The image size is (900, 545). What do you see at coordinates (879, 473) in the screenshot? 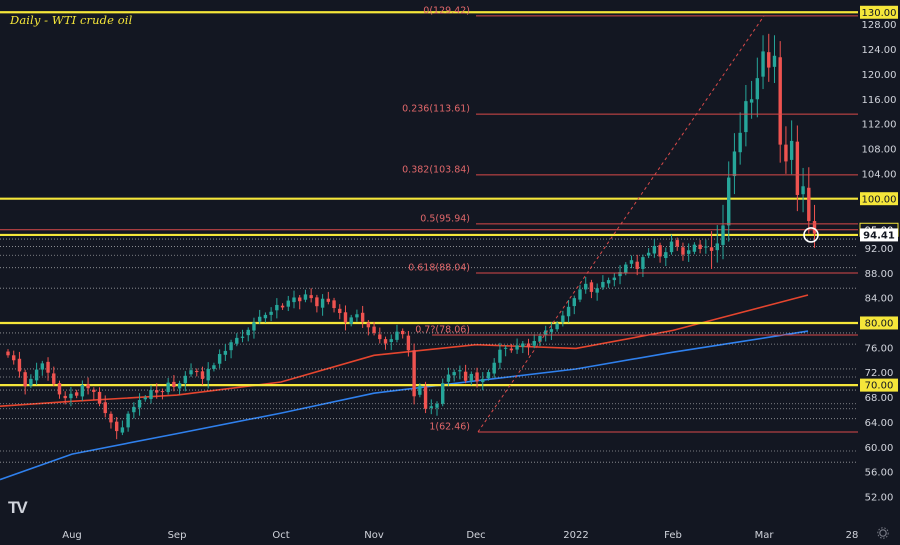
I see `y-tick-label: 56.00` at bounding box center [879, 473].